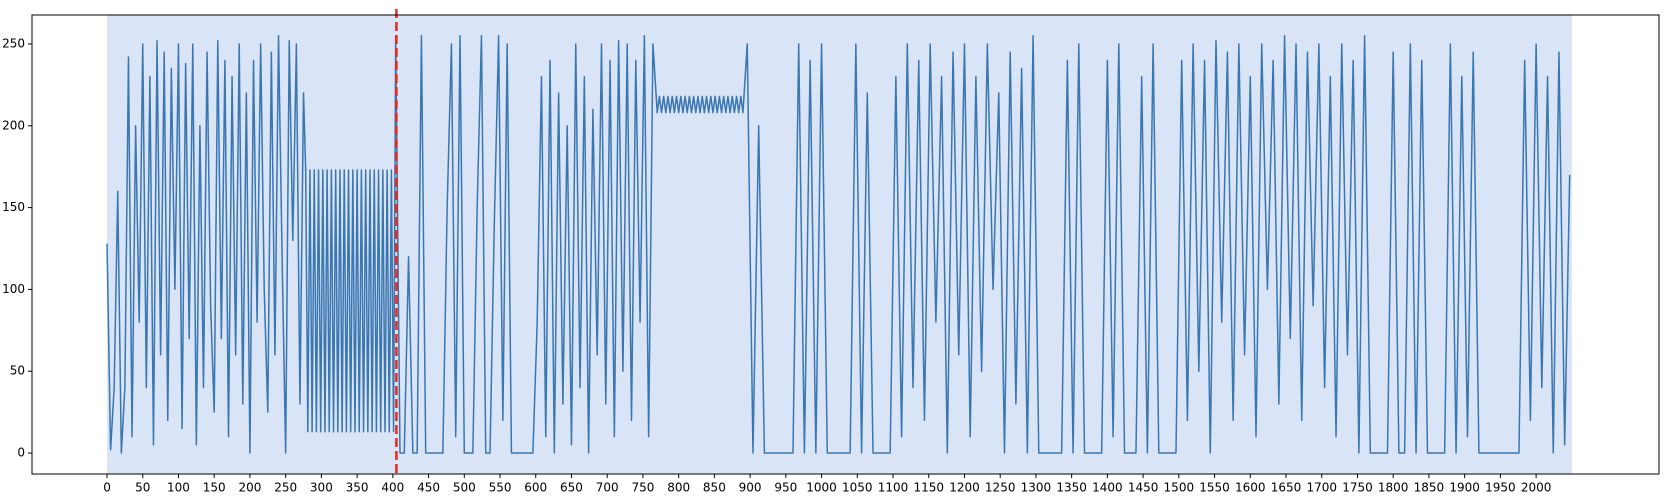  What do you see at coordinates (13, 43) in the screenshot?
I see `y-tick-label: 250` at bounding box center [13, 43].